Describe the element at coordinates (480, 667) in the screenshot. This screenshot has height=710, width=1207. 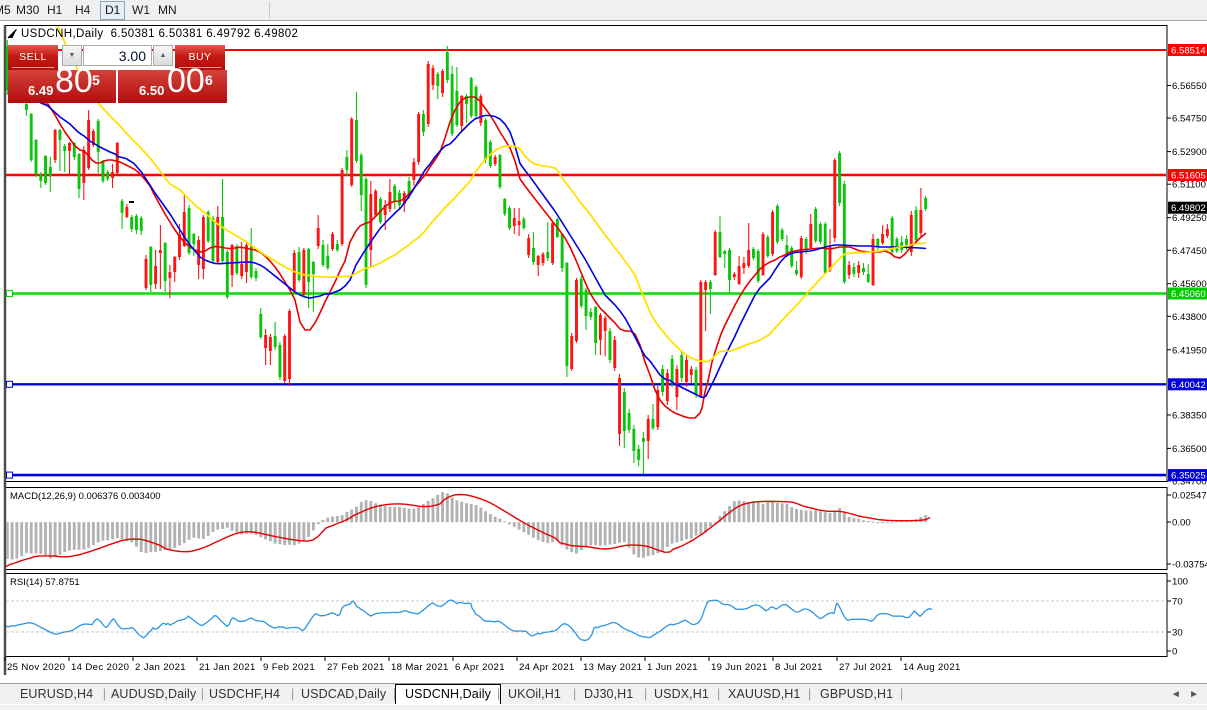
I see `svg-text: 6 Apr 2021` at that location.